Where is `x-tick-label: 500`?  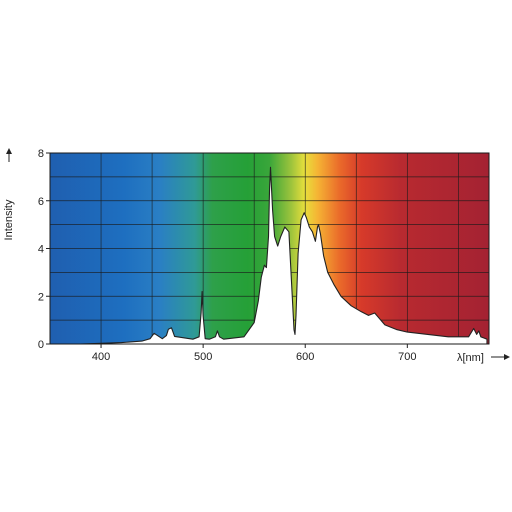
x-tick-label: 500 is located at coordinates (203, 357).